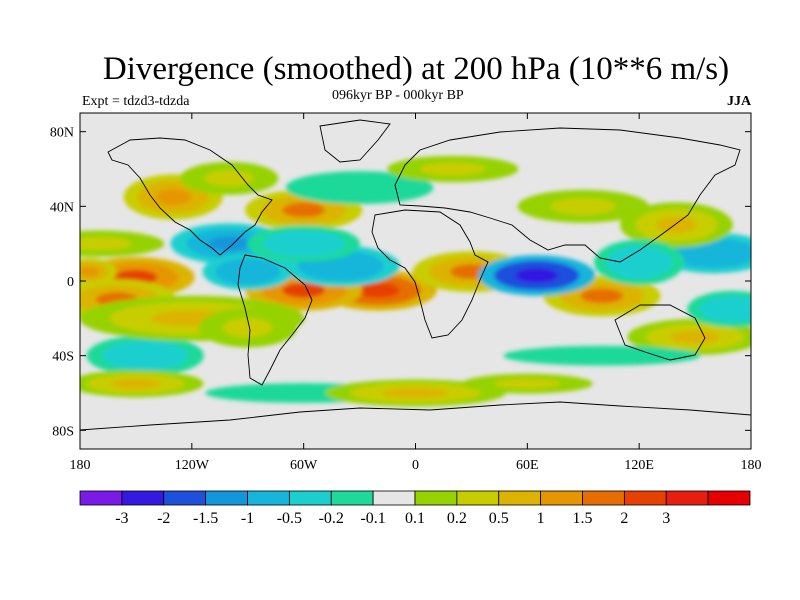 The height and width of the screenshot is (600, 800). What do you see at coordinates (415, 465) in the screenshot?
I see `lon-tick-label: 0` at bounding box center [415, 465].